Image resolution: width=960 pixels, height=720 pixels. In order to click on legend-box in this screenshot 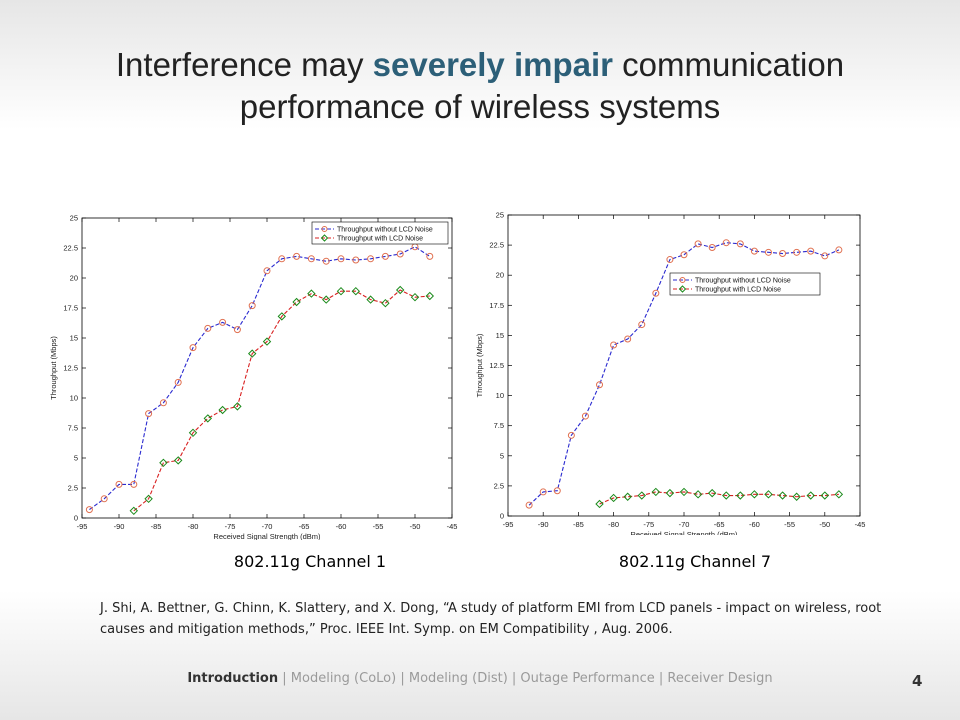, I will do `click(745, 284)`.